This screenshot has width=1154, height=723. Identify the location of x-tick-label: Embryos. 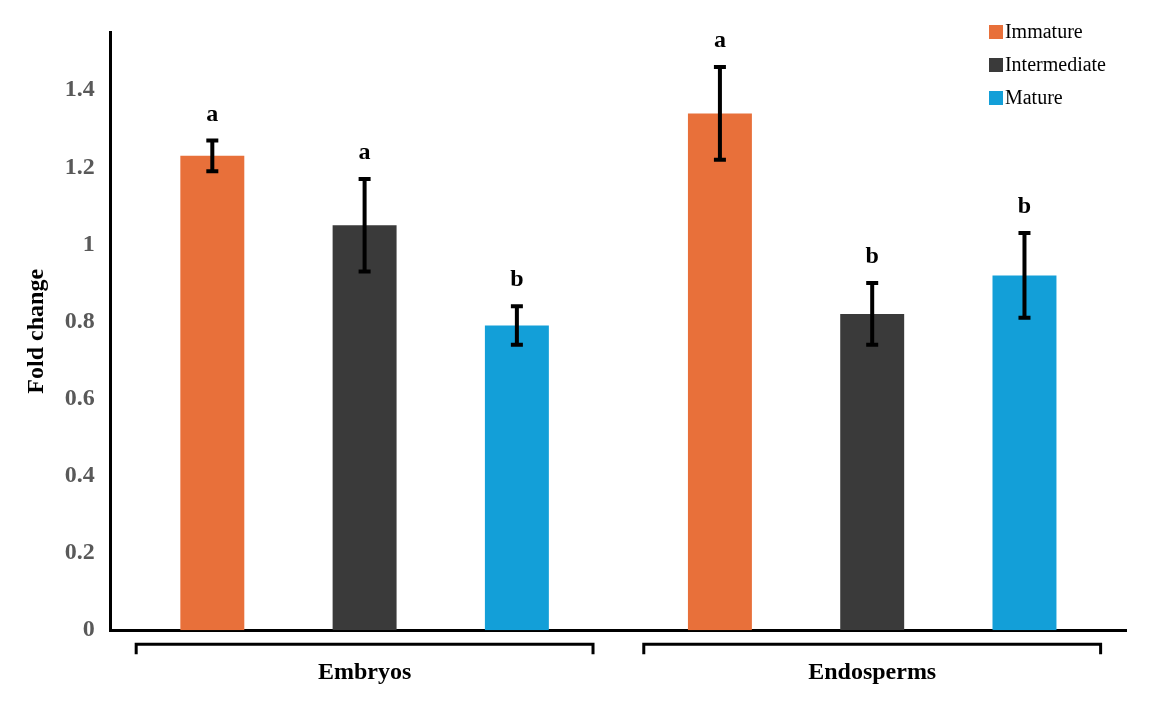
(364, 670).